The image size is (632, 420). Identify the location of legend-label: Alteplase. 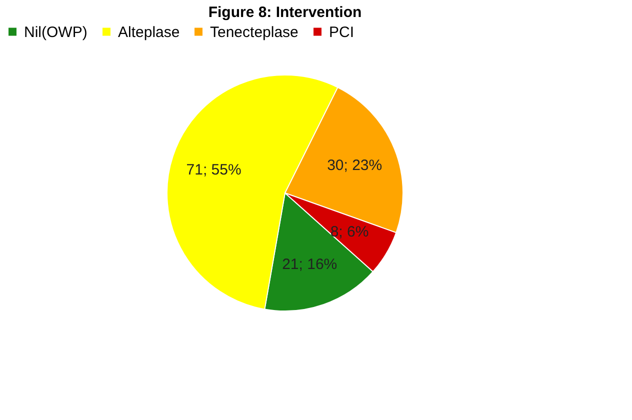
(149, 32).